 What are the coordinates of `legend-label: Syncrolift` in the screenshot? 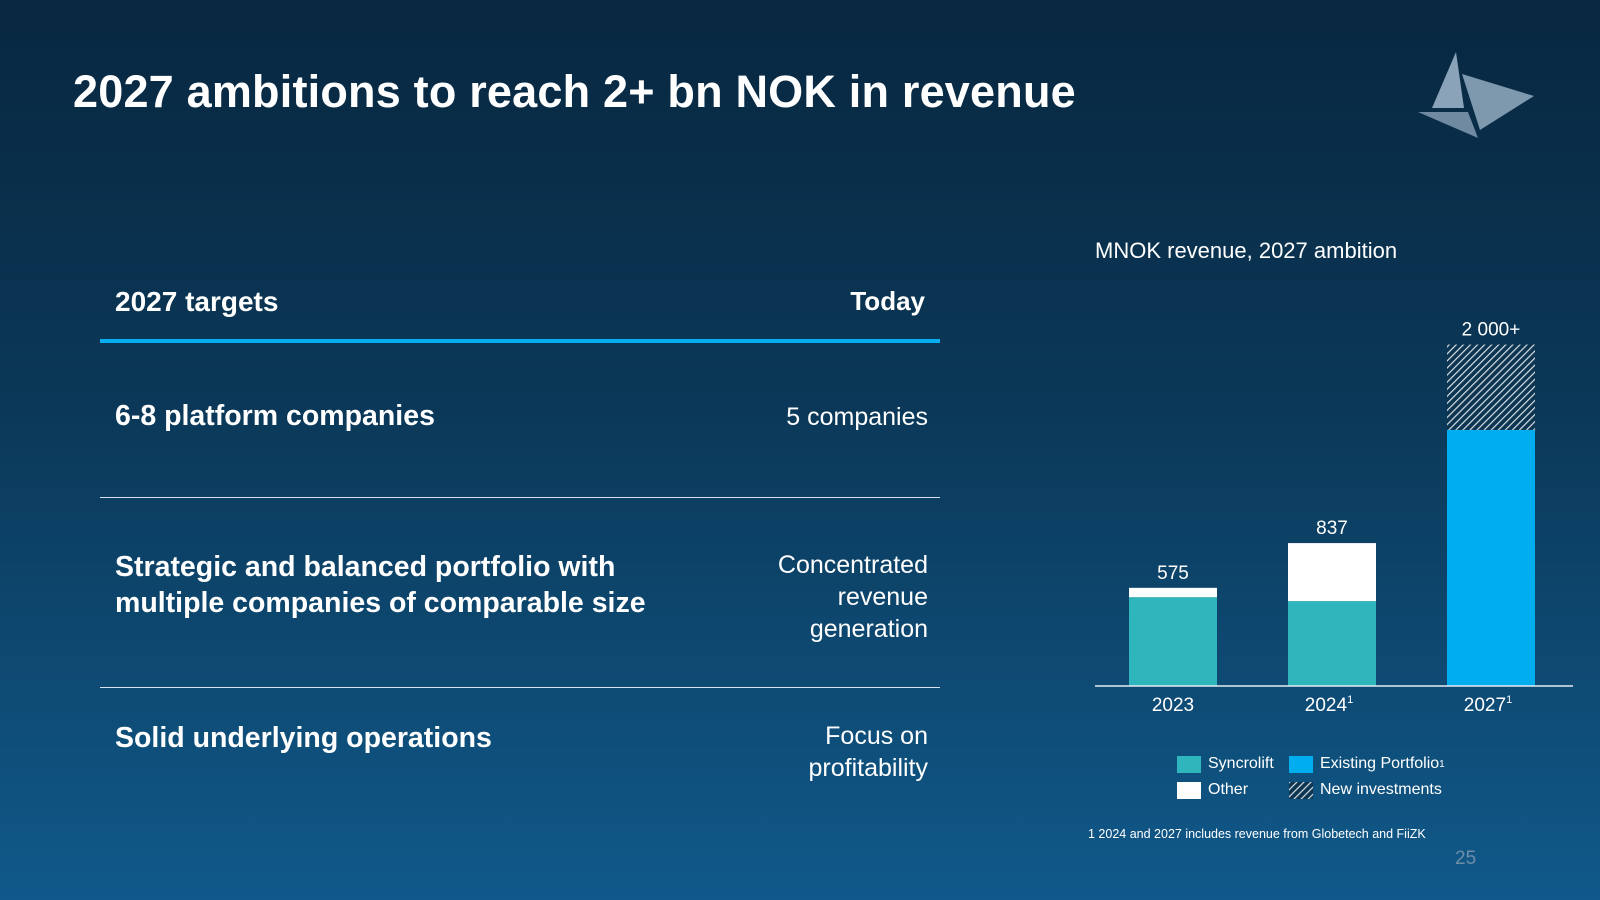 It's located at (1241, 763).